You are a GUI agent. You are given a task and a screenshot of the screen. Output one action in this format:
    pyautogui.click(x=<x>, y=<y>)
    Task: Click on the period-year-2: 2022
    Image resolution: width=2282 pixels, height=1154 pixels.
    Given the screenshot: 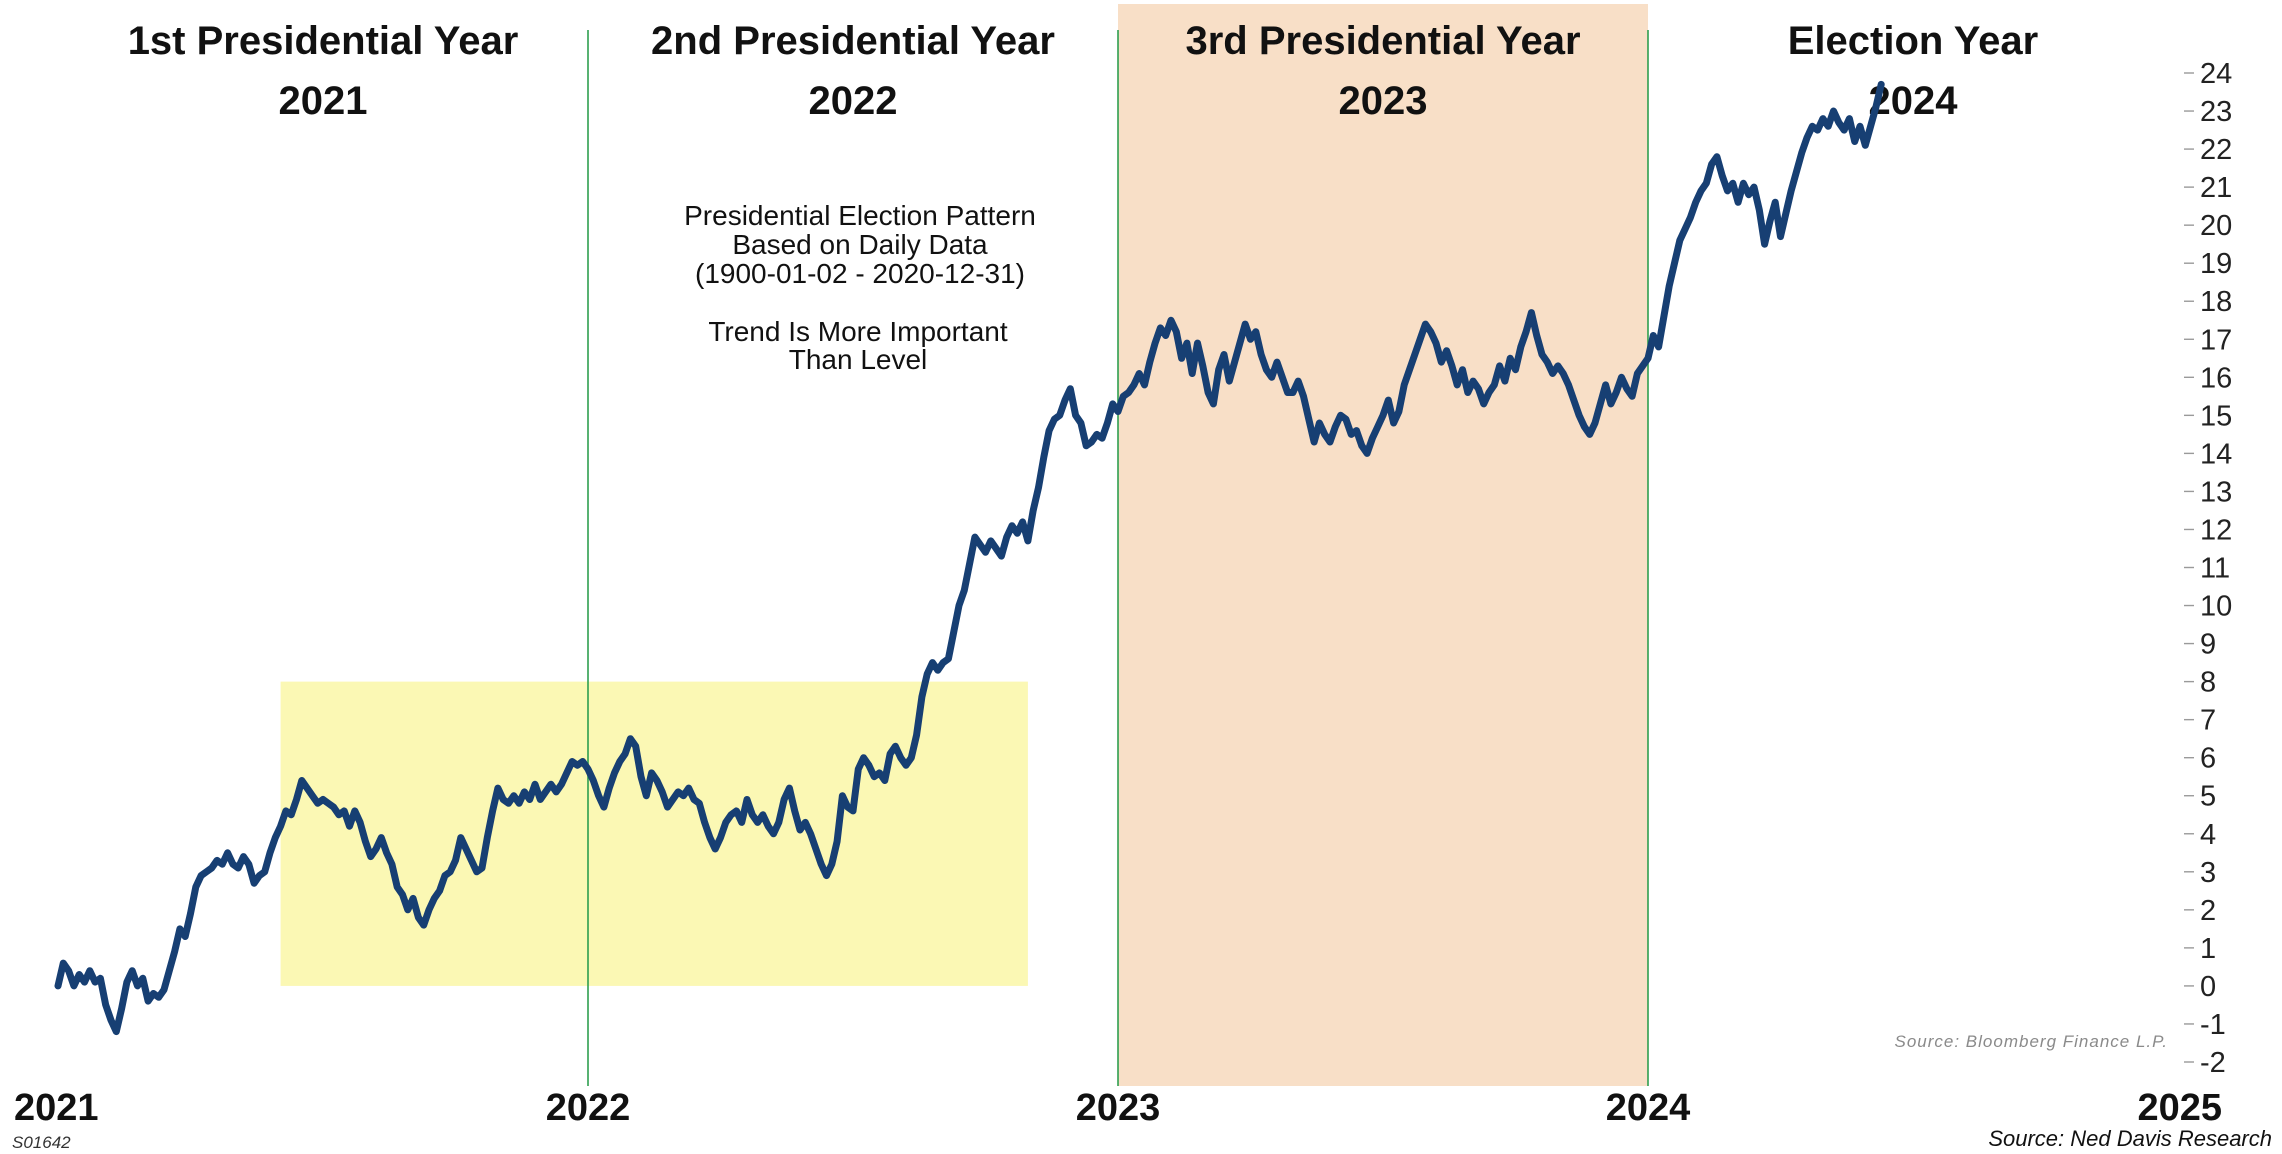 What is the action you would take?
    pyautogui.click(x=853, y=101)
    